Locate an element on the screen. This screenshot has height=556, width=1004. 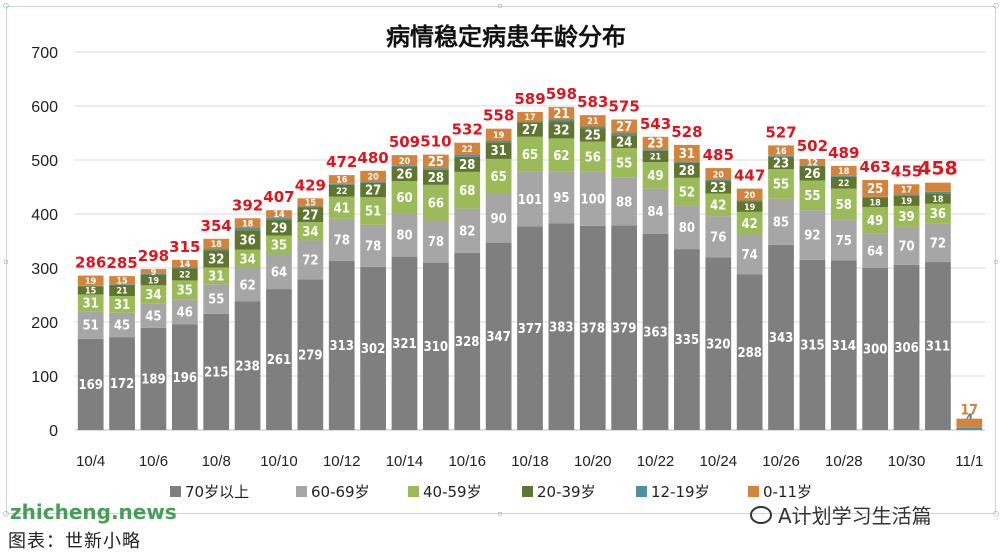
total-label: 589 is located at coordinates (529, 99).